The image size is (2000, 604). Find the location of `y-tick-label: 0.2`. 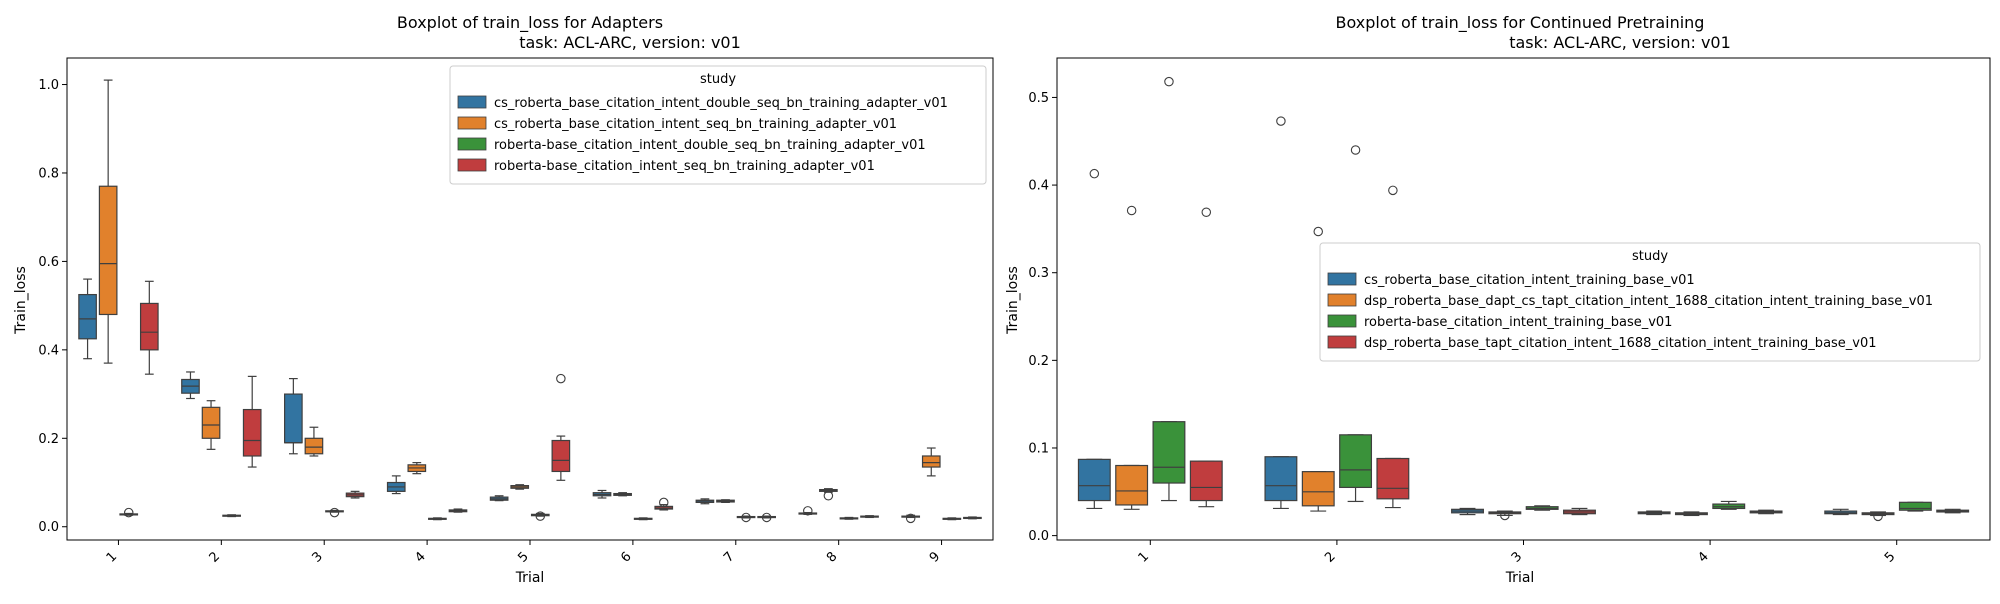

y-tick-label: 0.2 is located at coordinates (48, 439).